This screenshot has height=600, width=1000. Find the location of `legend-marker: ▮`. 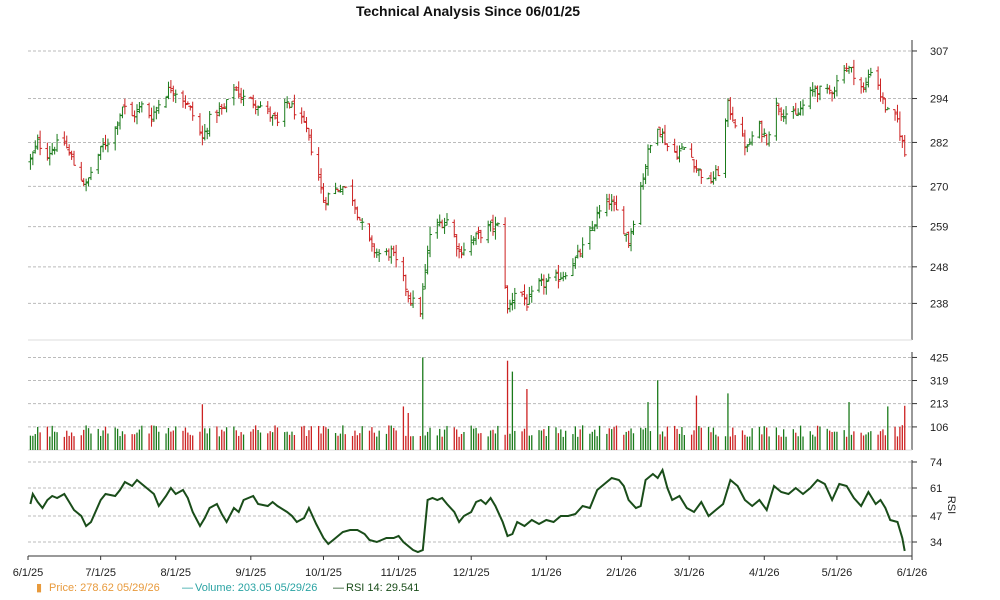

legend-marker: ▮ is located at coordinates (39, 588).